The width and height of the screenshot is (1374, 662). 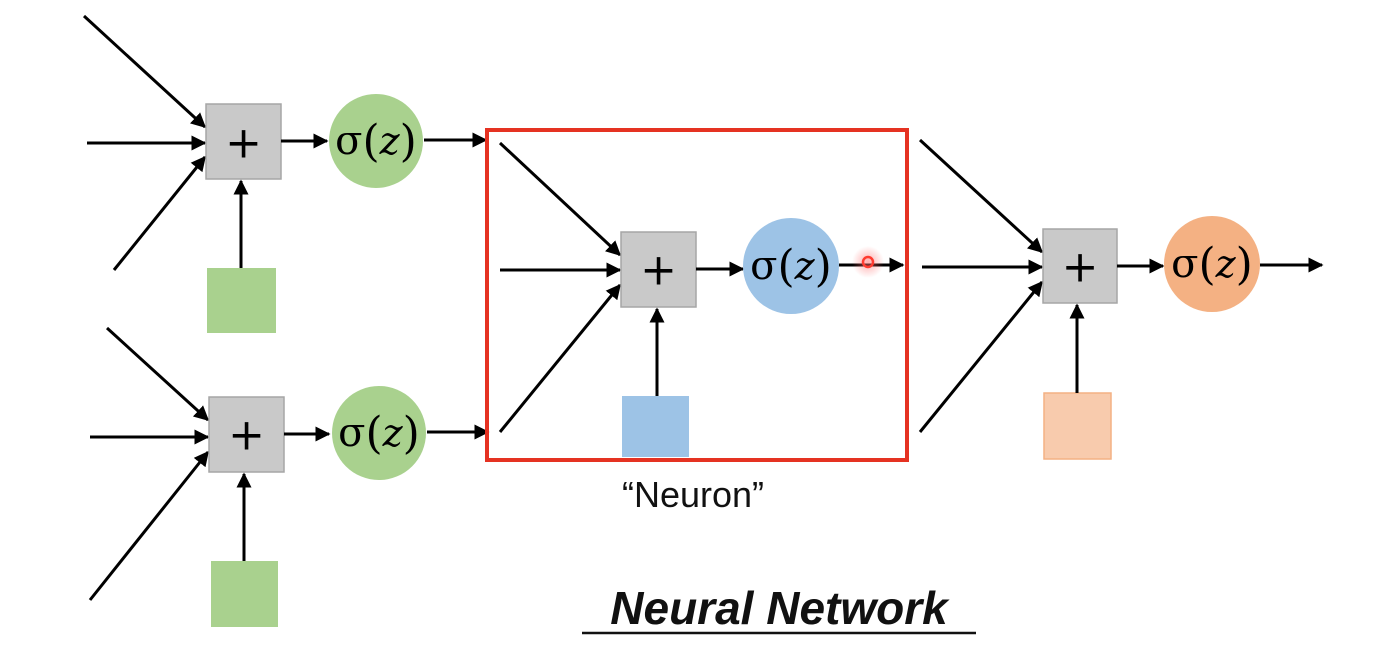 I want to click on output-neuron: + σ(z), so click(x=1121, y=299).